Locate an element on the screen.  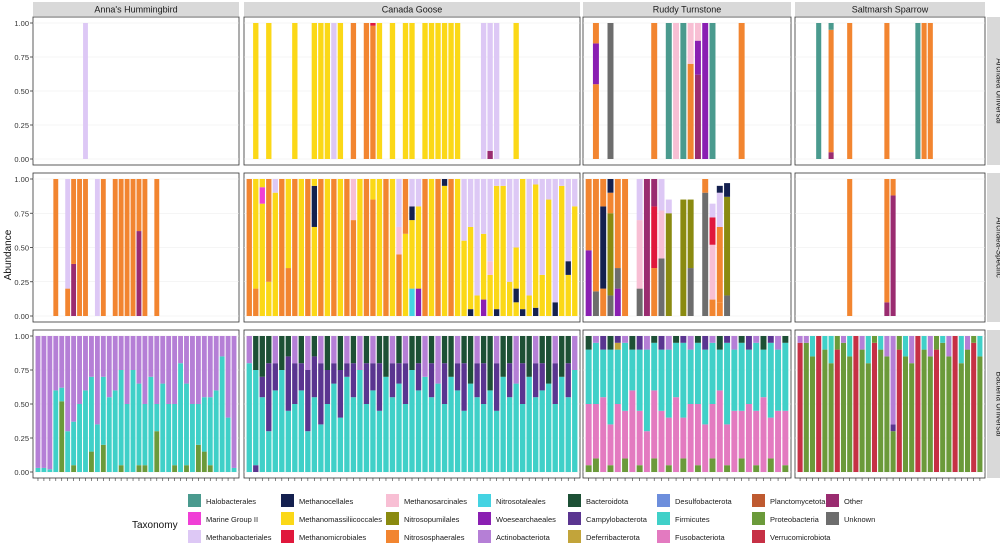
legend-label: Nitrosotaleales is located at coordinates (521, 501).